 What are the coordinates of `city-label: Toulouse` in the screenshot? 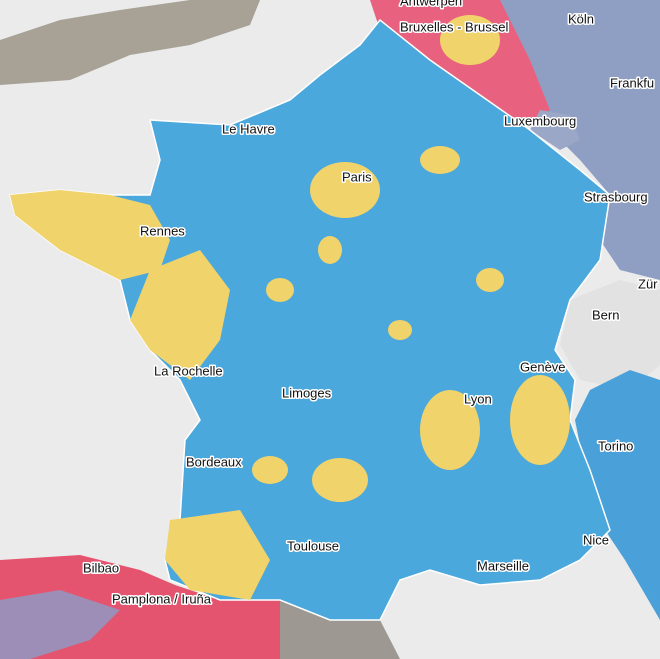 It's located at (313, 545).